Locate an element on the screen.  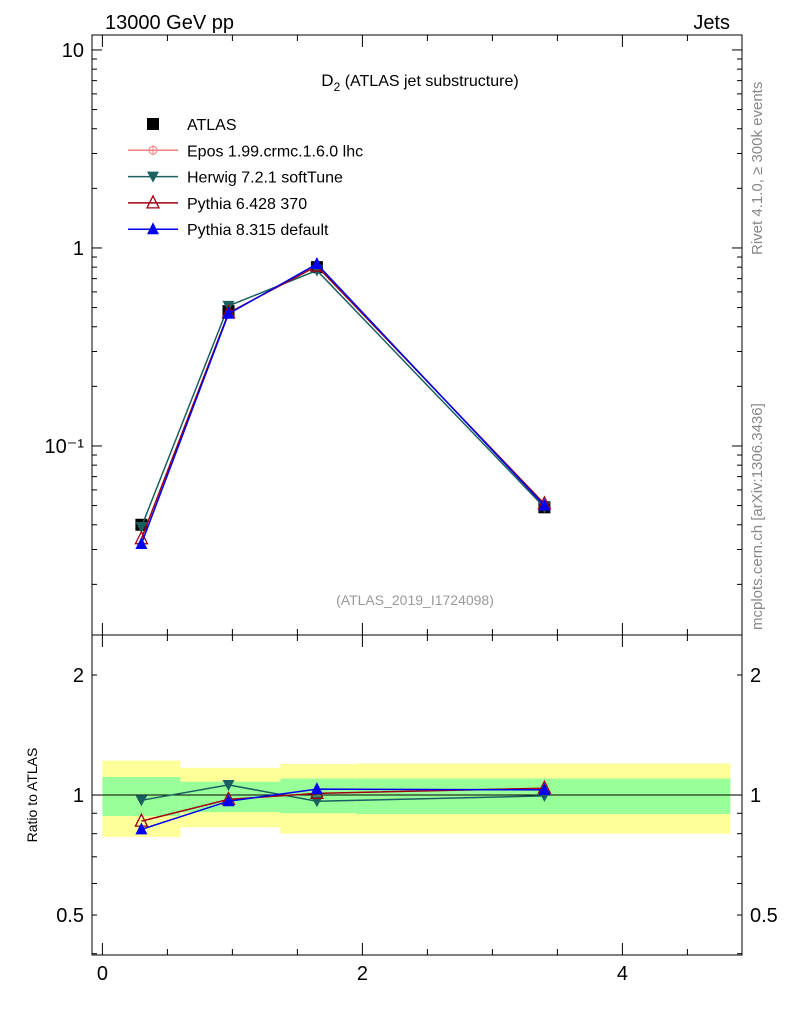
side-label-top: Rivet 4.1.0, ≥ 300k events is located at coordinates (757, 168).